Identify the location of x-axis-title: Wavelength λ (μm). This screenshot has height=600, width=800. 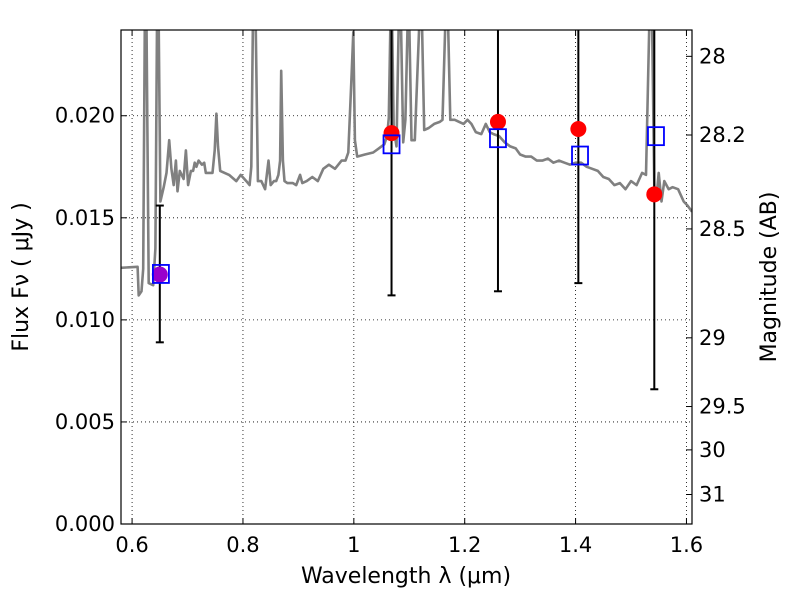
(406, 576).